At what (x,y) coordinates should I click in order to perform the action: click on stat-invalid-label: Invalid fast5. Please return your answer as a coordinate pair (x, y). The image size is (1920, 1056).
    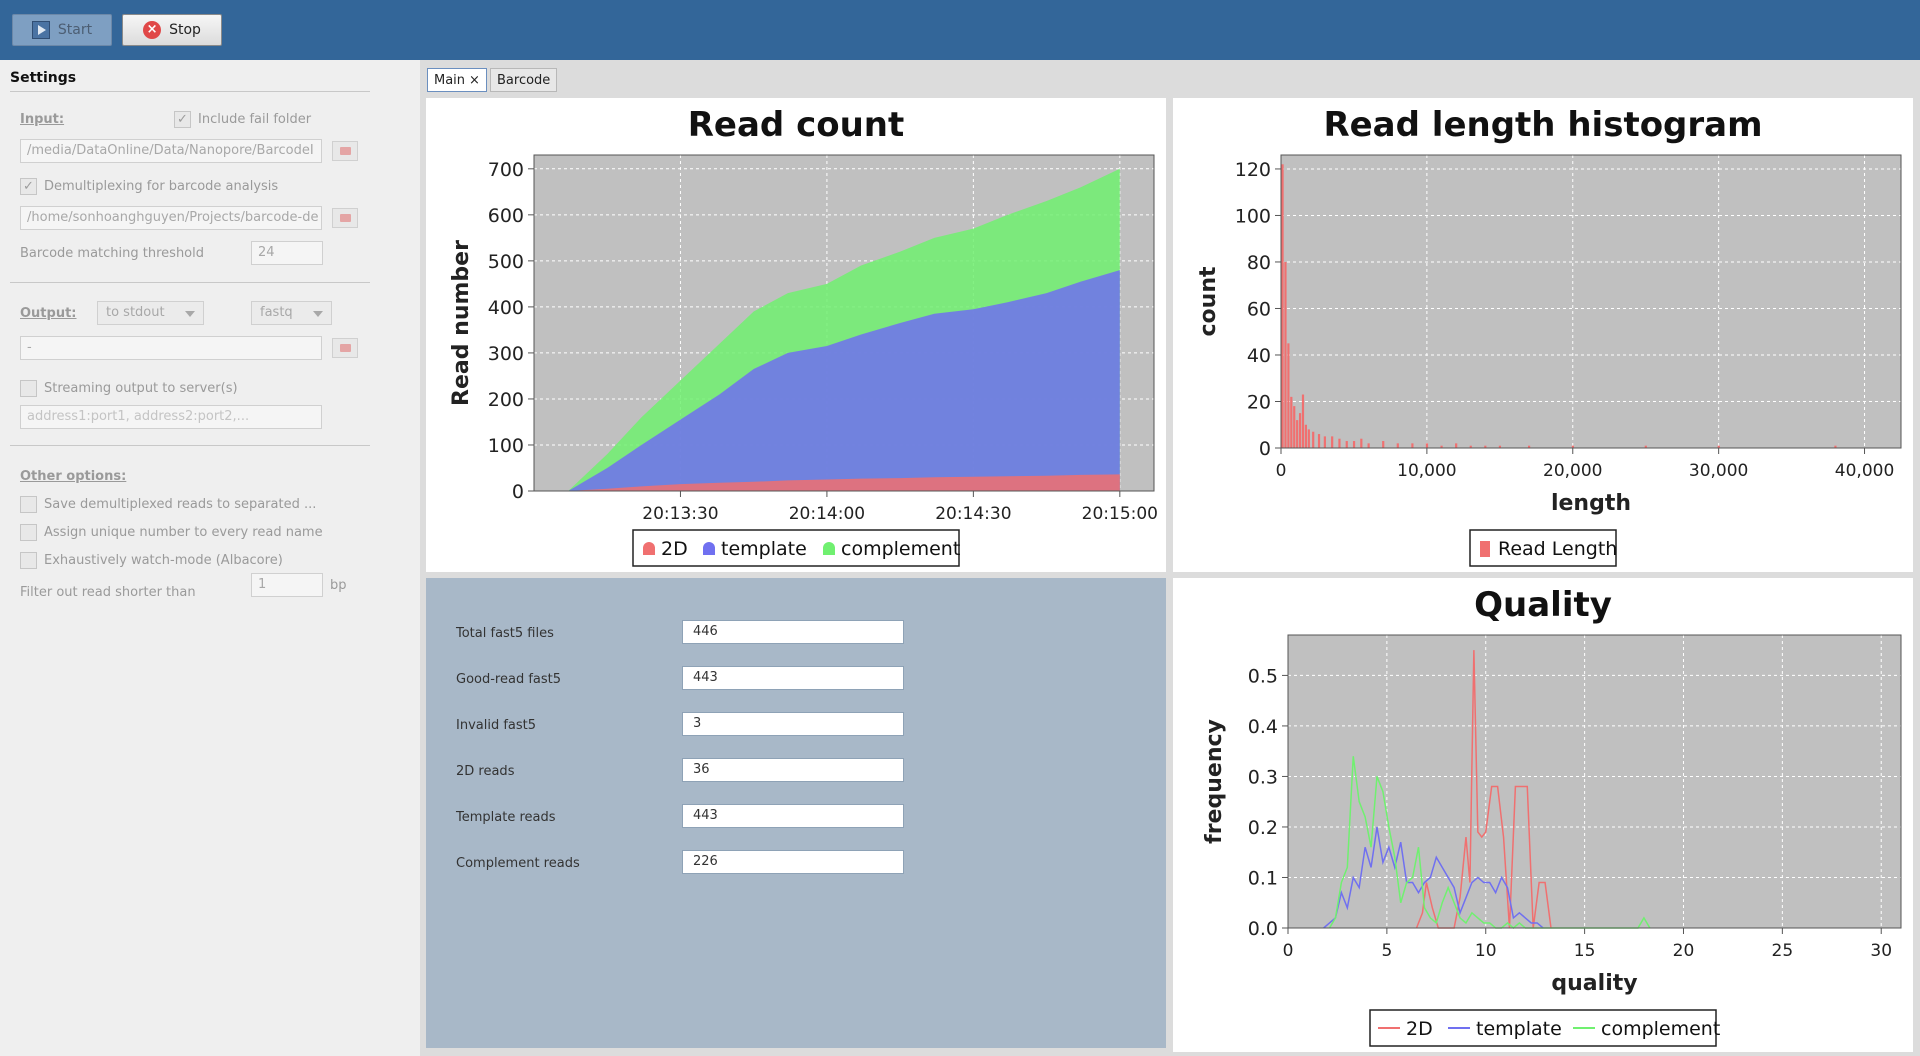
    Looking at the image, I should click on (496, 725).